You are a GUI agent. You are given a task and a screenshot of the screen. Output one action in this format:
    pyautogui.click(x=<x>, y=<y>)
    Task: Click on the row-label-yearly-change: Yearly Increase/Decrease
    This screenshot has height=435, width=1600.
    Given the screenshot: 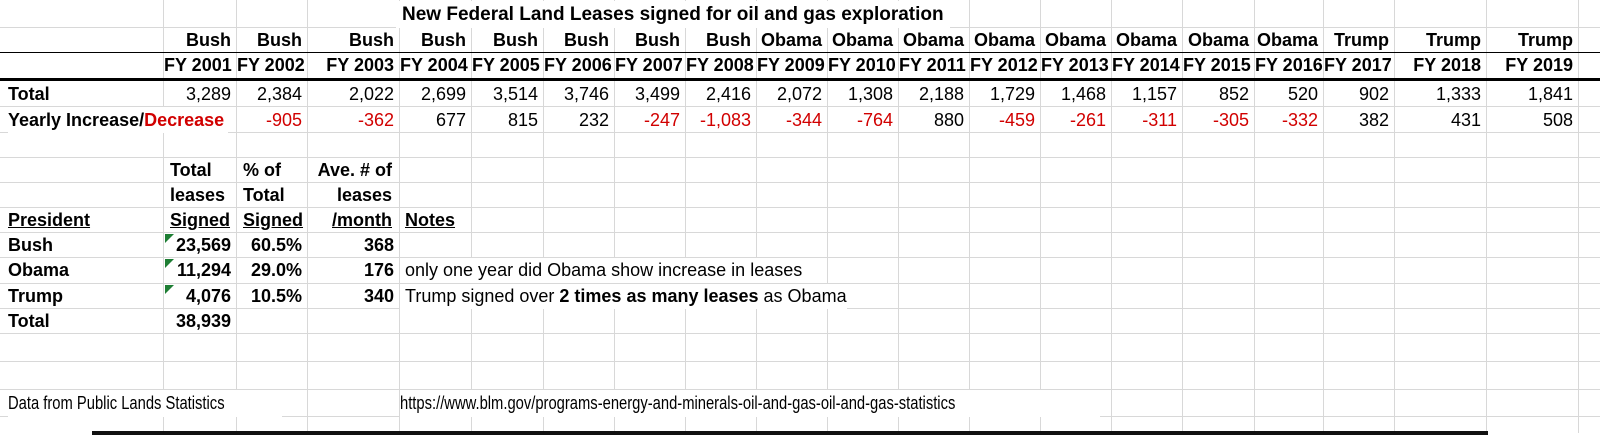 What is the action you would take?
    pyautogui.click(x=118, y=120)
    